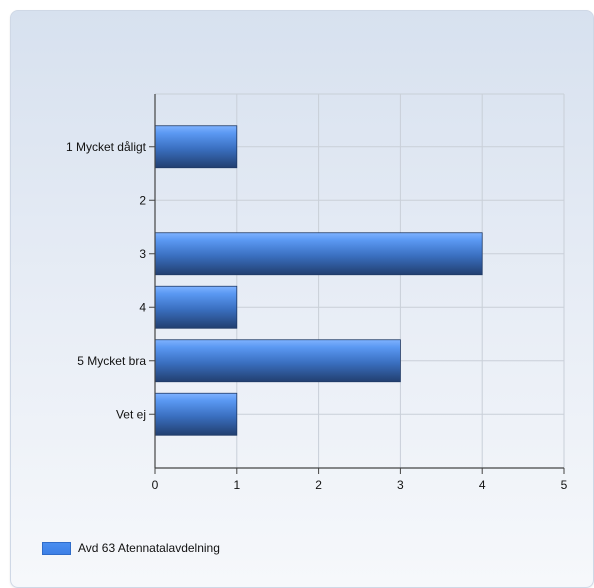  Describe the element at coordinates (131, 414) in the screenshot. I see `category-label: Vet ej` at that location.